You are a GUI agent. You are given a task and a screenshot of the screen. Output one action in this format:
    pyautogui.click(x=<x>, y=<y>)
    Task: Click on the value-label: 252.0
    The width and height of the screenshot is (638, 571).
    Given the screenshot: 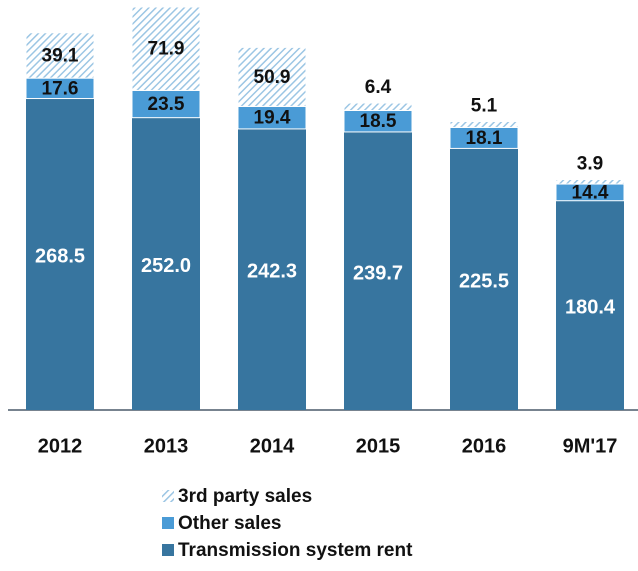 What is the action you would take?
    pyautogui.click(x=166, y=266)
    